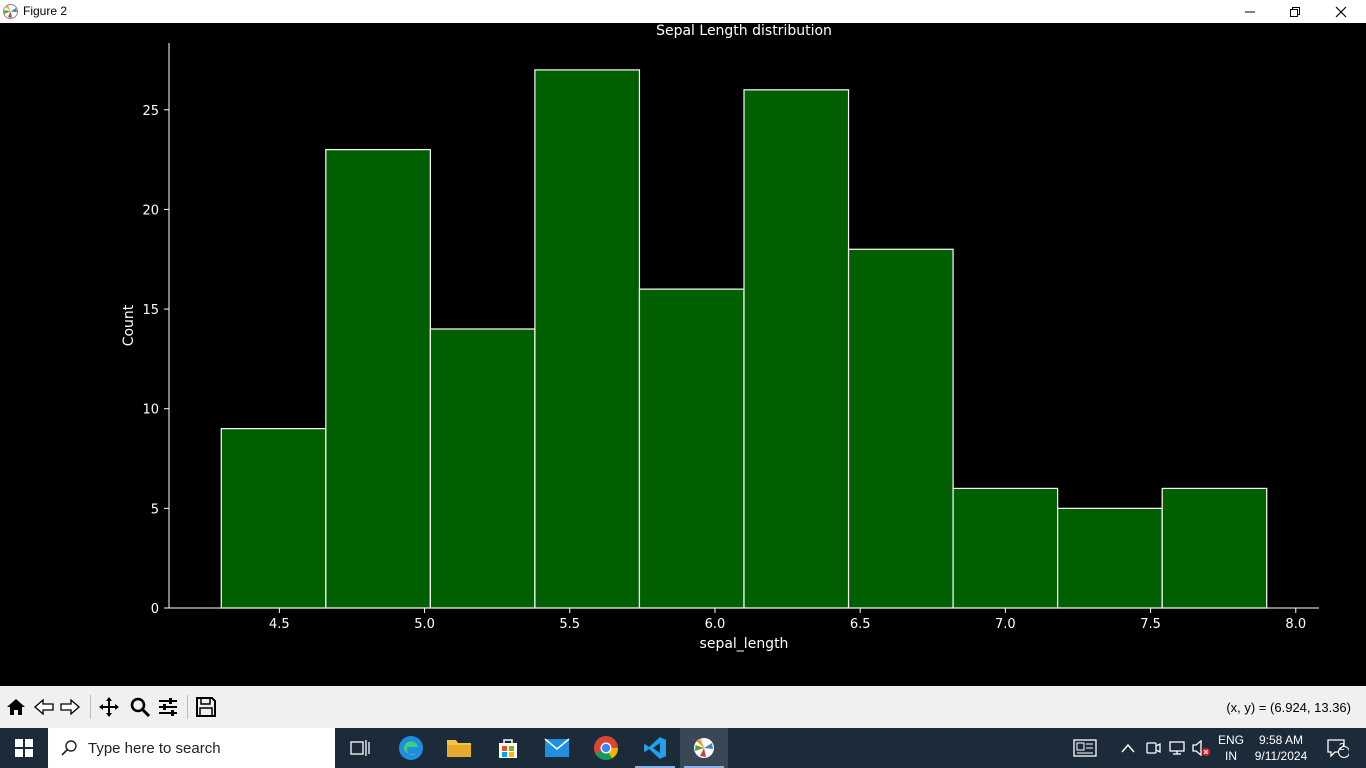 The image size is (1366, 768). I want to click on x-tick-label: 8.0, so click(1295, 624).